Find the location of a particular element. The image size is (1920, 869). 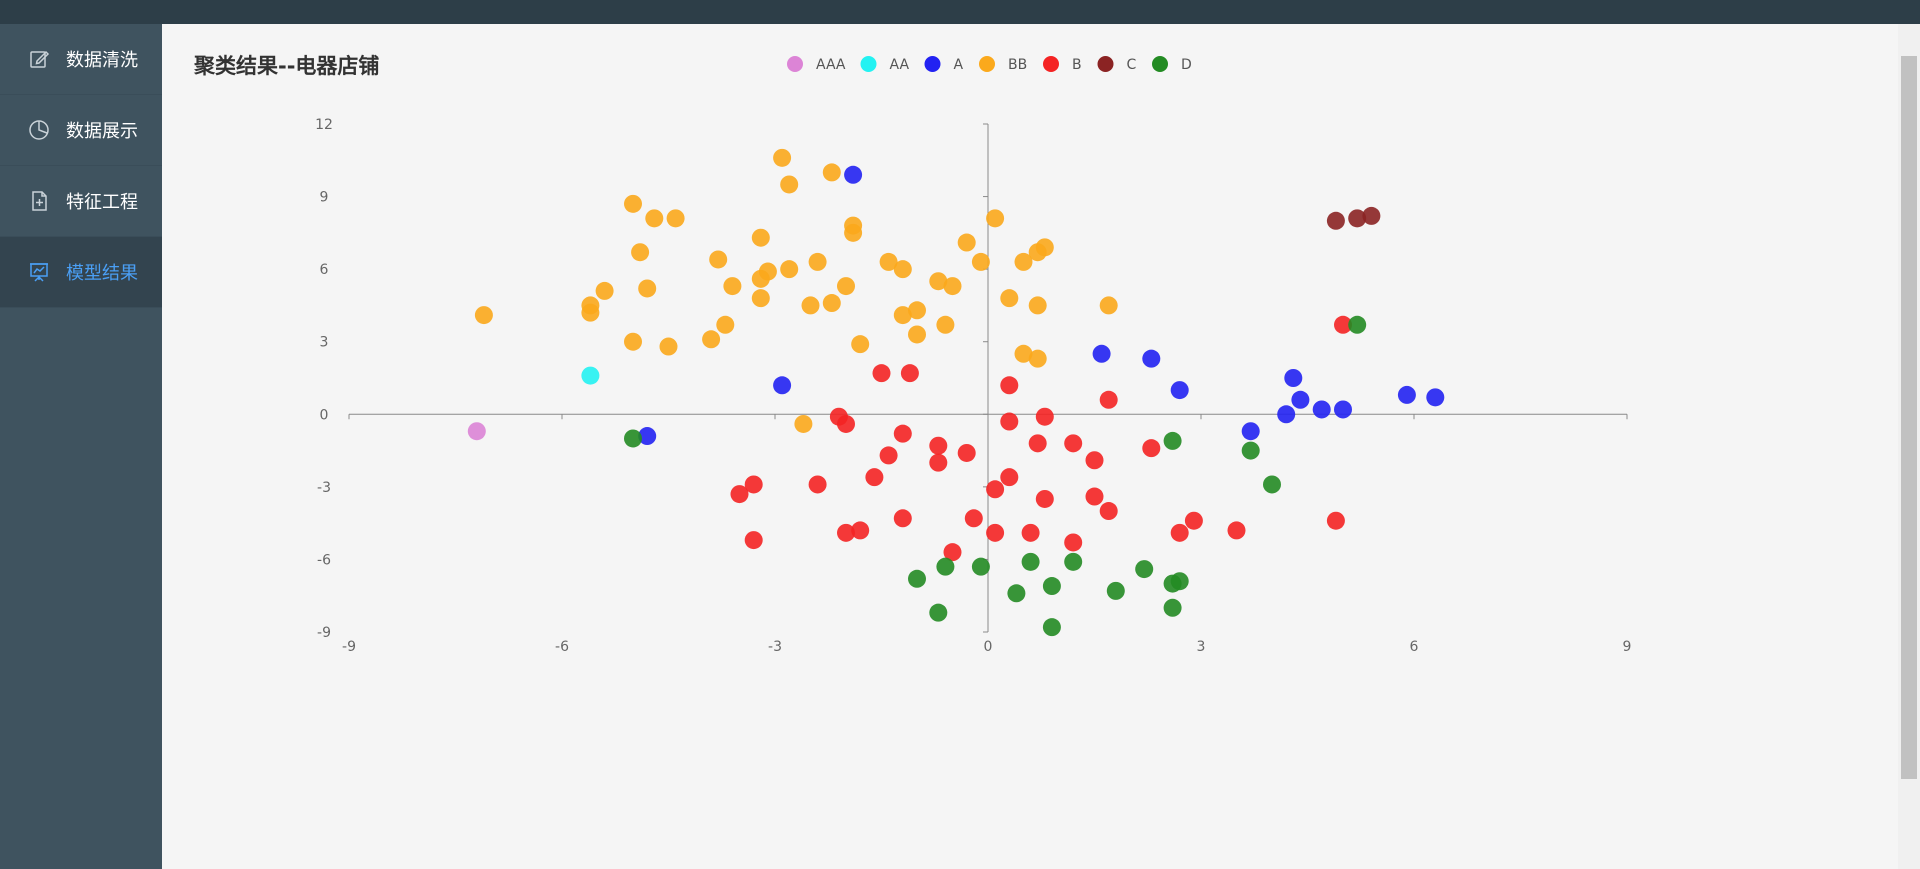

legend-item-bb: BB is located at coordinates (1003, 64).